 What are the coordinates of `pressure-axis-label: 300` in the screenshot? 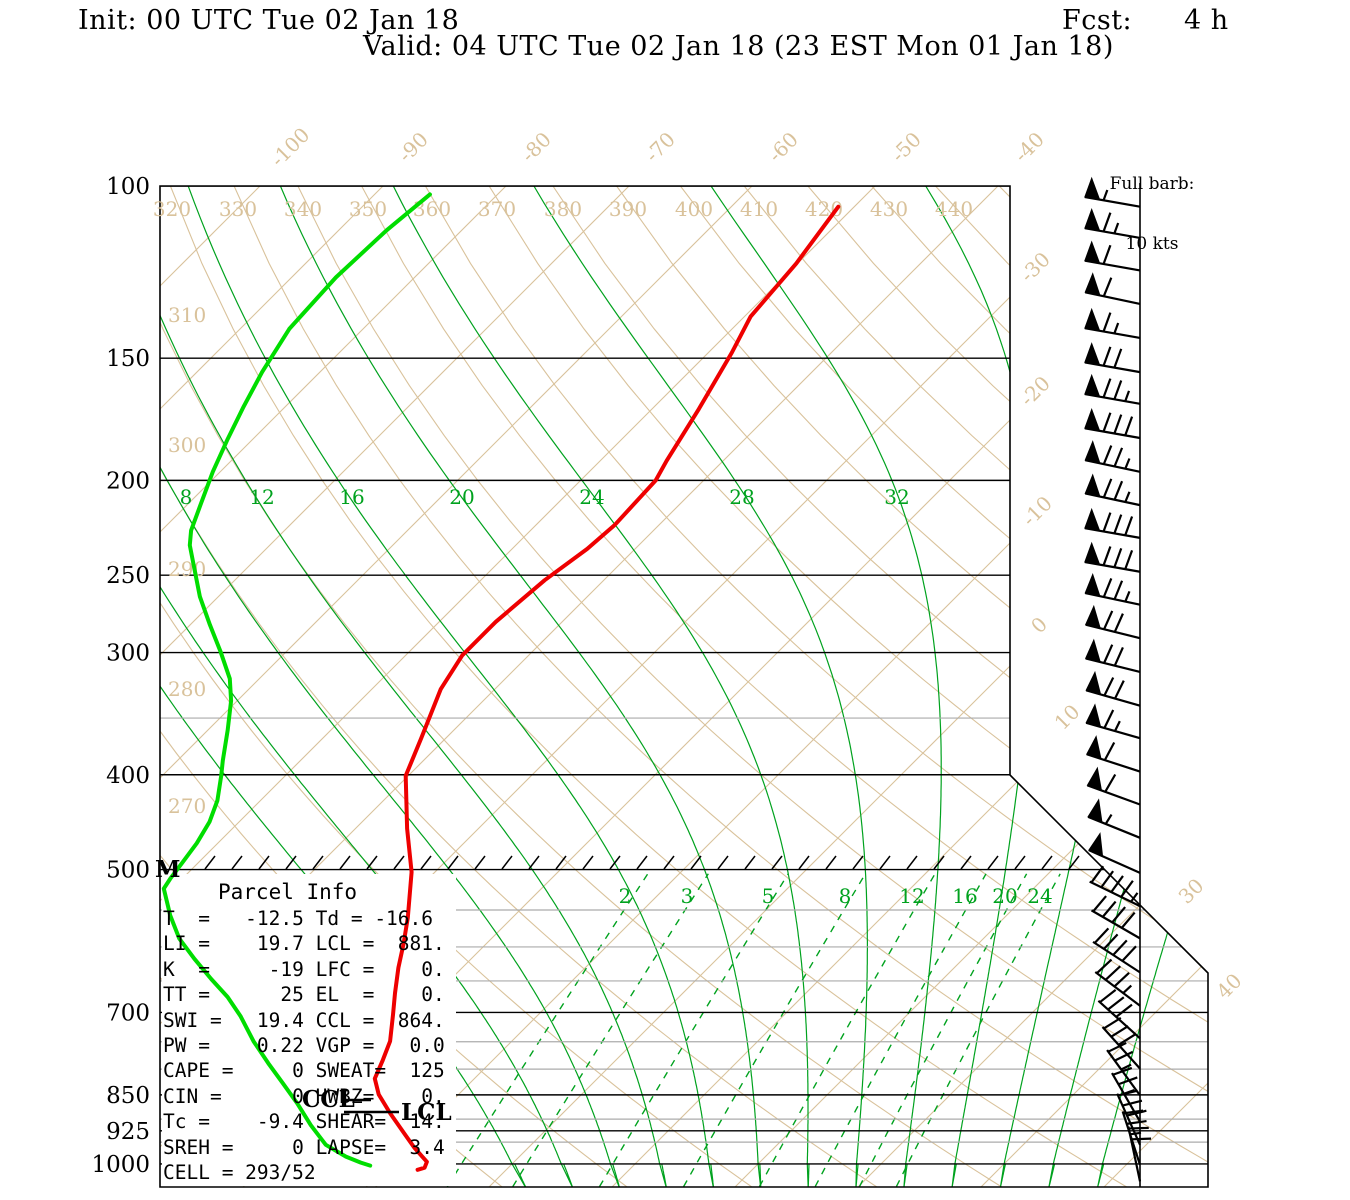 It's located at (128, 654).